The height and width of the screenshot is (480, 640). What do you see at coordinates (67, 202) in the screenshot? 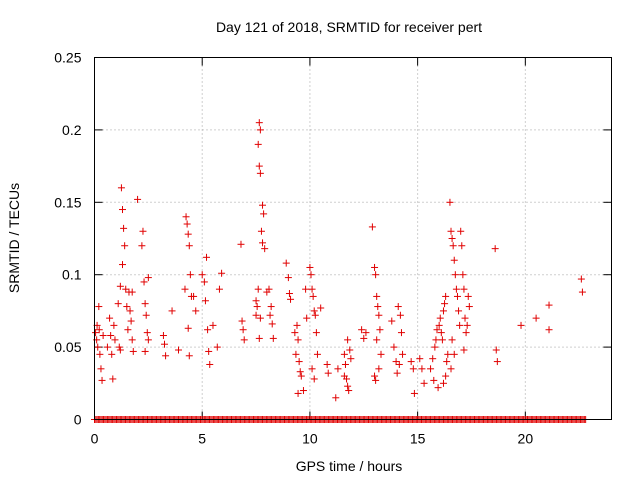
I see `y-tick-label: 0.15` at bounding box center [67, 202].